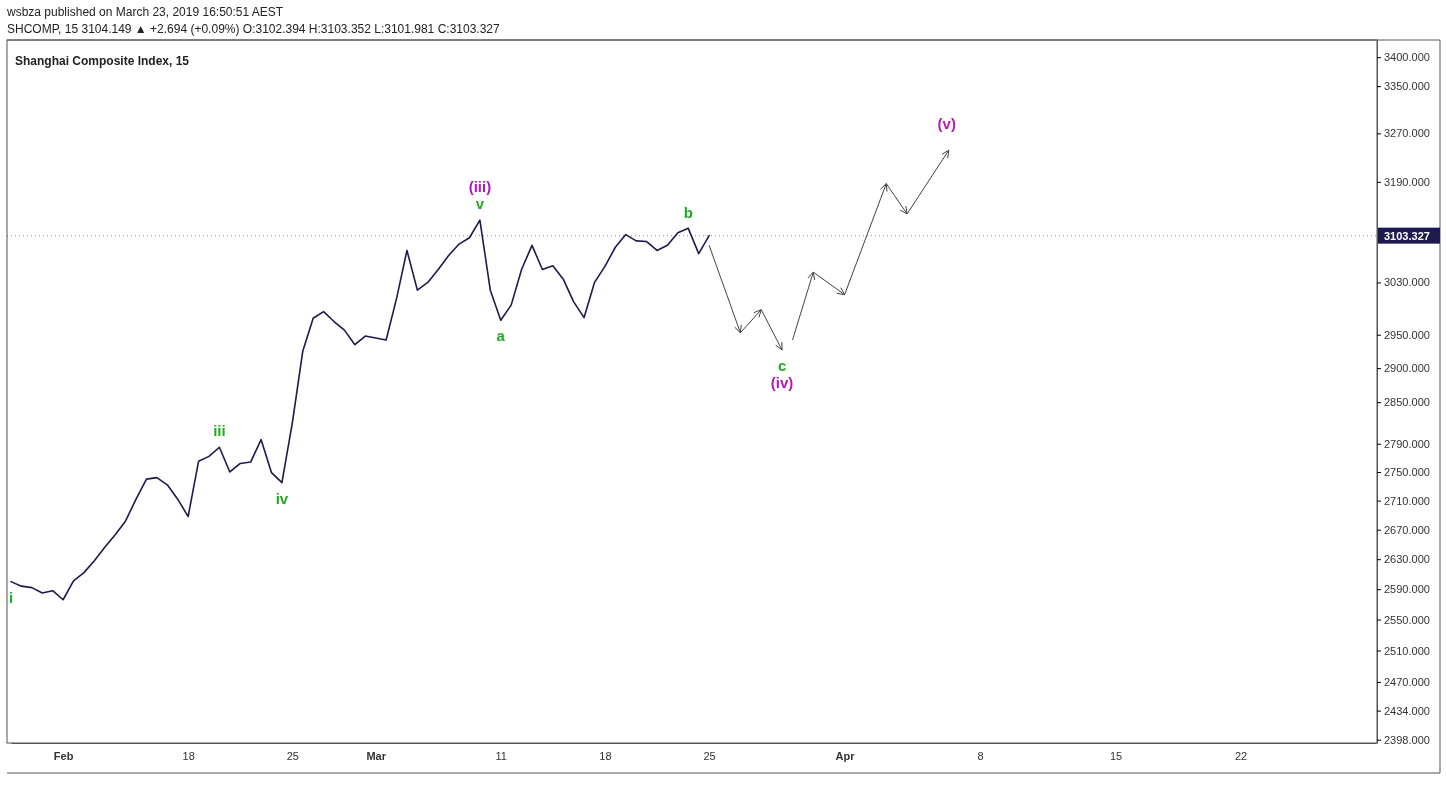  I want to click on annotation: v, so click(480, 204).